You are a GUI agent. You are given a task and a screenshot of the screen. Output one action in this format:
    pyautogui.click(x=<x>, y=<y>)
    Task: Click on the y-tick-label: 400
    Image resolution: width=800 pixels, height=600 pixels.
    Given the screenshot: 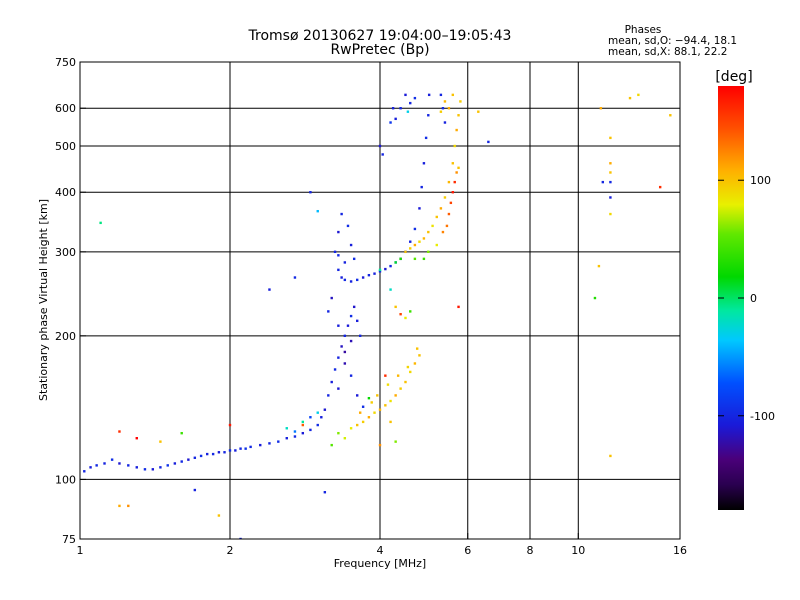 What is the action you would take?
    pyautogui.click(x=65, y=192)
    